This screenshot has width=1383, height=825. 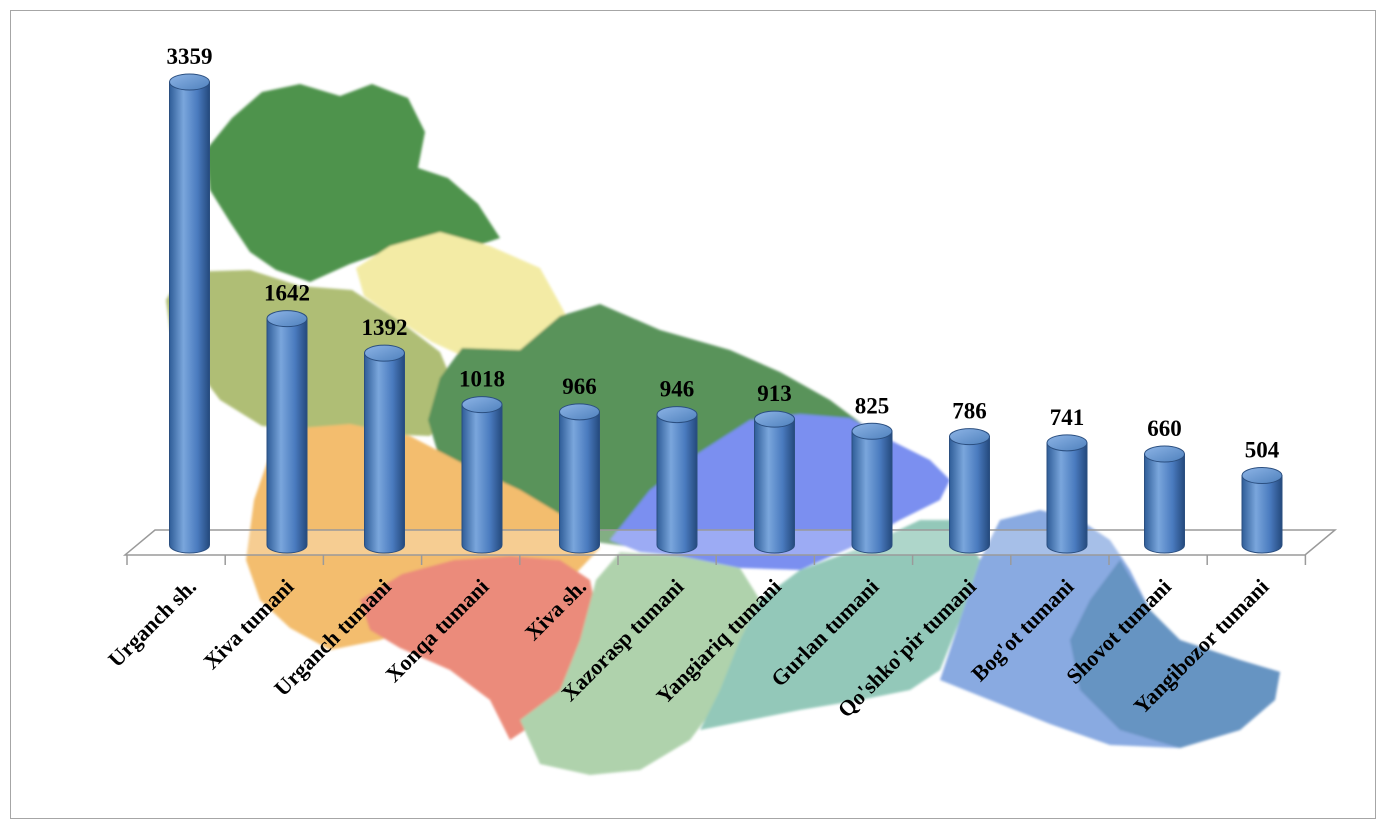 What do you see at coordinates (1164, 428) in the screenshot?
I see `value-label: 660` at bounding box center [1164, 428].